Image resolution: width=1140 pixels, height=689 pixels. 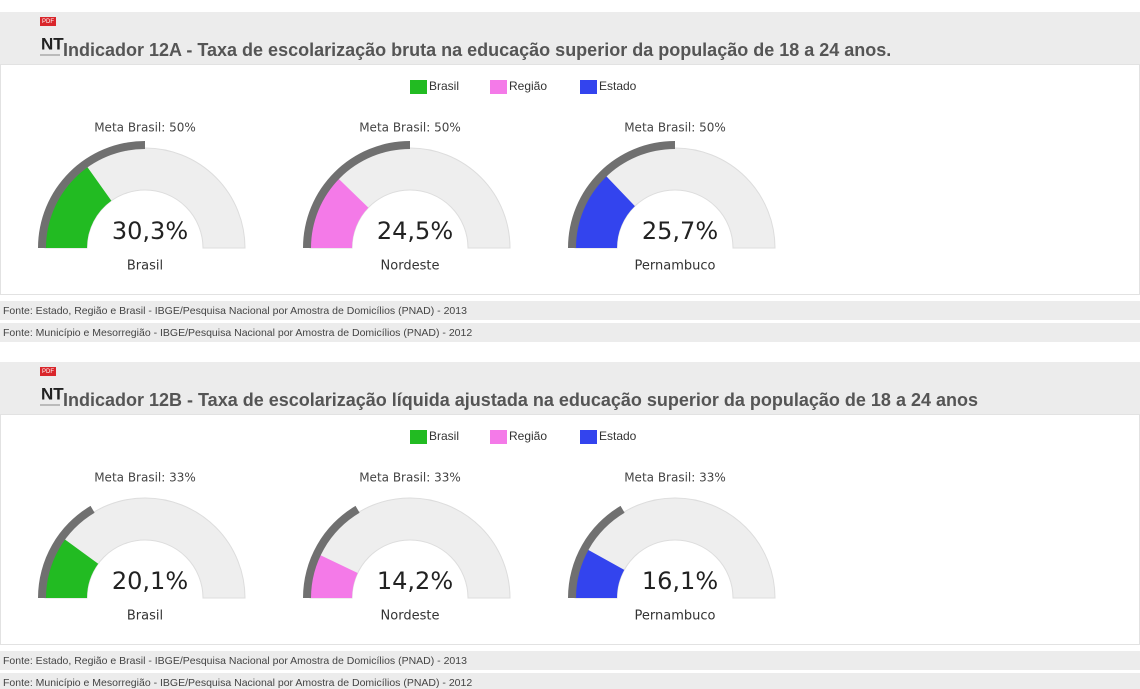 What do you see at coordinates (415, 581) in the screenshot?
I see `gauge-value-label: 14,2%` at bounding box center [415, 581].